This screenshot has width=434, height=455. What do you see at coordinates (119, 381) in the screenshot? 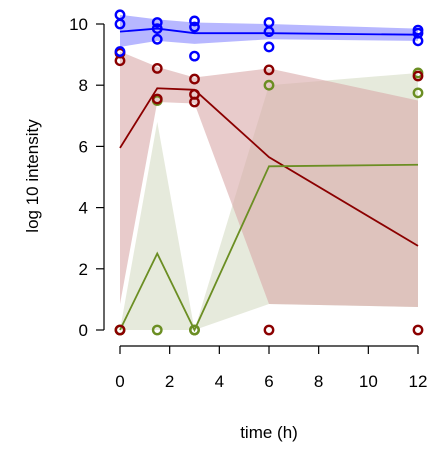
I see `x-tick-label: 0` at bounding box center [119, 381].